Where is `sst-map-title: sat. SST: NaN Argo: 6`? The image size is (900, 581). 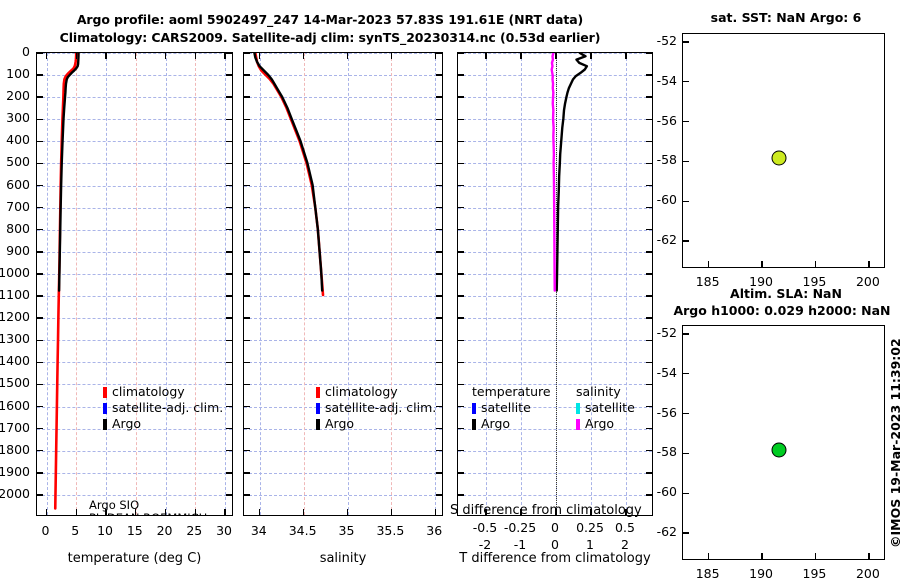
sst-map-title: sat. SST: NaN Argo: 6 is located at coordinates (786, 17).